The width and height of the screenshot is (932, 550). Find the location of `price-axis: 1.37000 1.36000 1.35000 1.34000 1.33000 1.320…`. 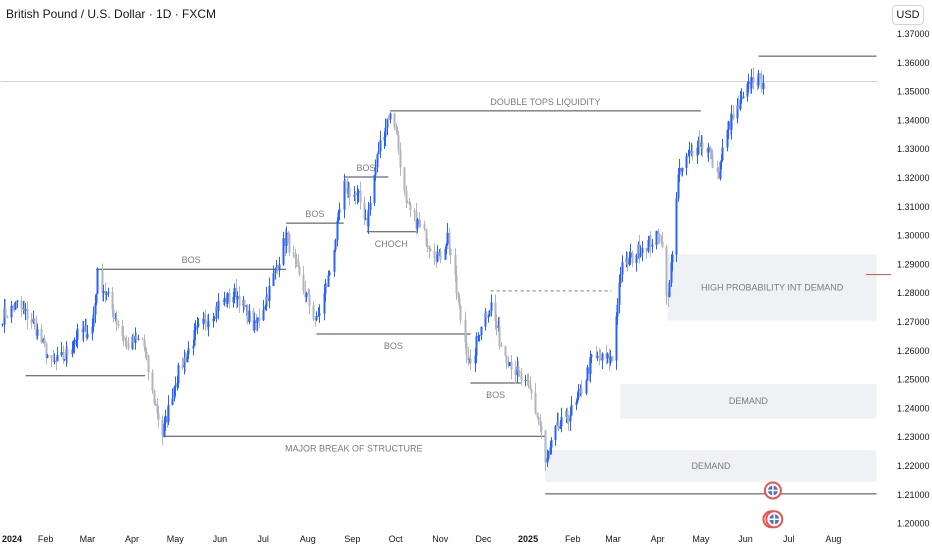

price-axis: 1.37000 1.36000 1.35000 1.34000 1.33000 1.320… is located at coordinates (898, 279).